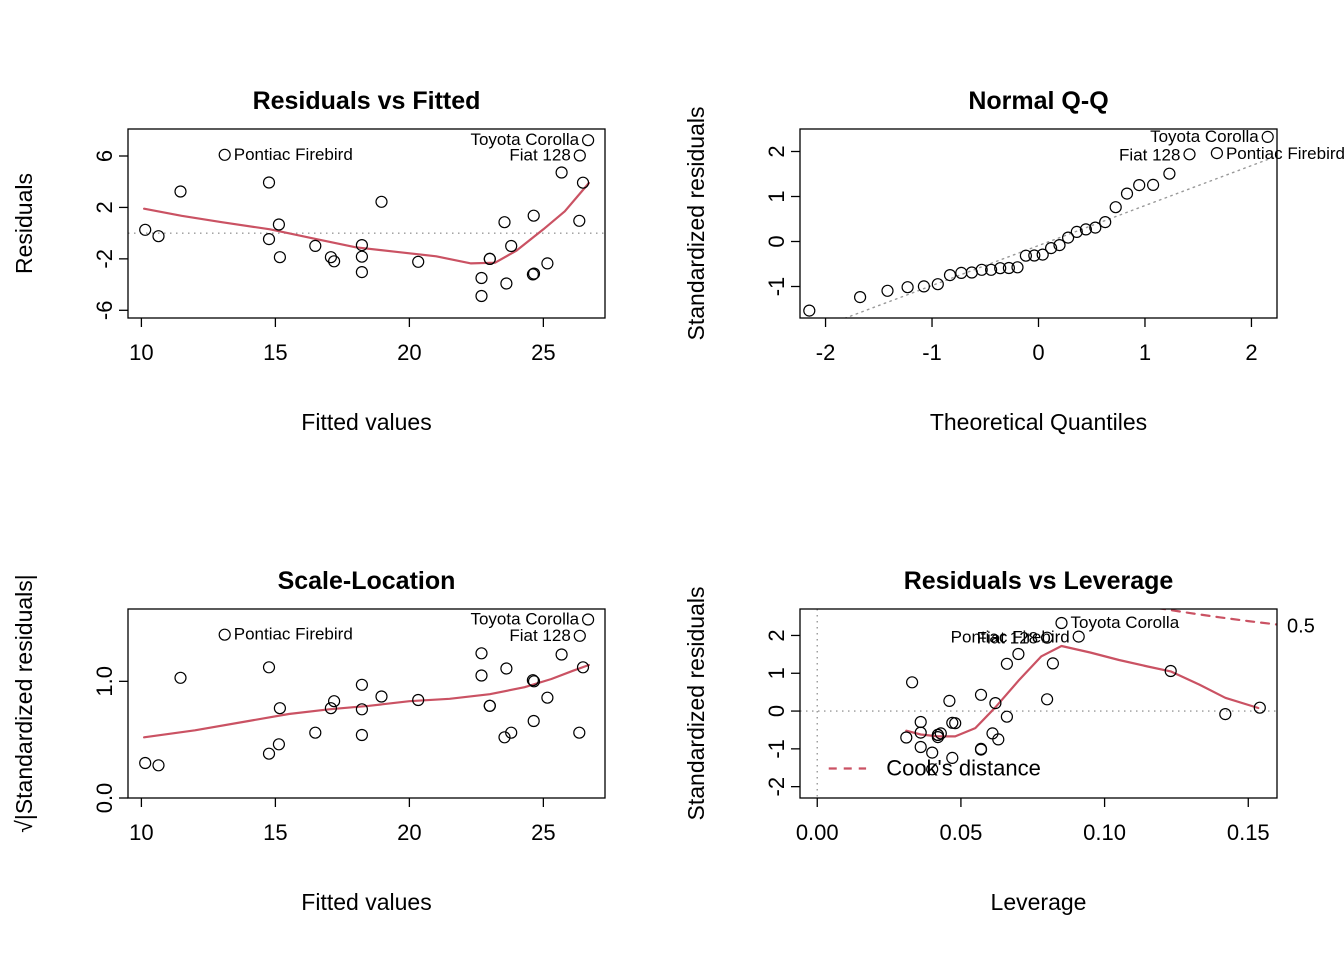  Describe the element at coordinates (1039, 581) in the screenshot. I see `plot-title: Residuals vs Leverage` at that location.